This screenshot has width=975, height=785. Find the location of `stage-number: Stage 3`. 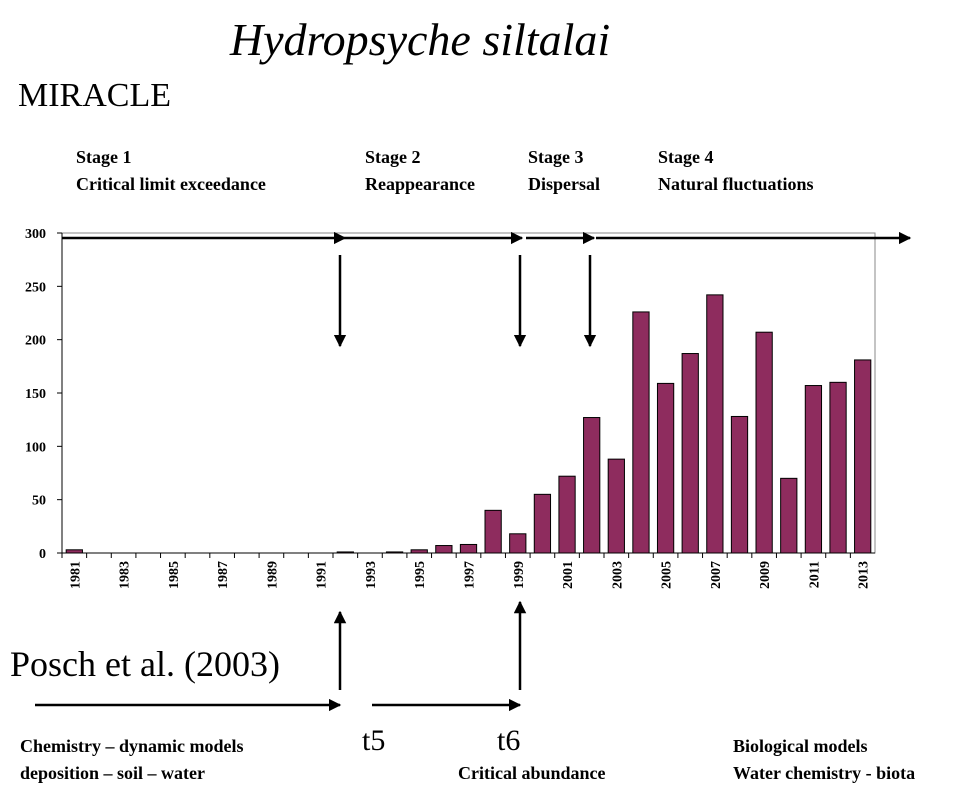

stage-number: Stage 3 is located at coordinates (556, 157).